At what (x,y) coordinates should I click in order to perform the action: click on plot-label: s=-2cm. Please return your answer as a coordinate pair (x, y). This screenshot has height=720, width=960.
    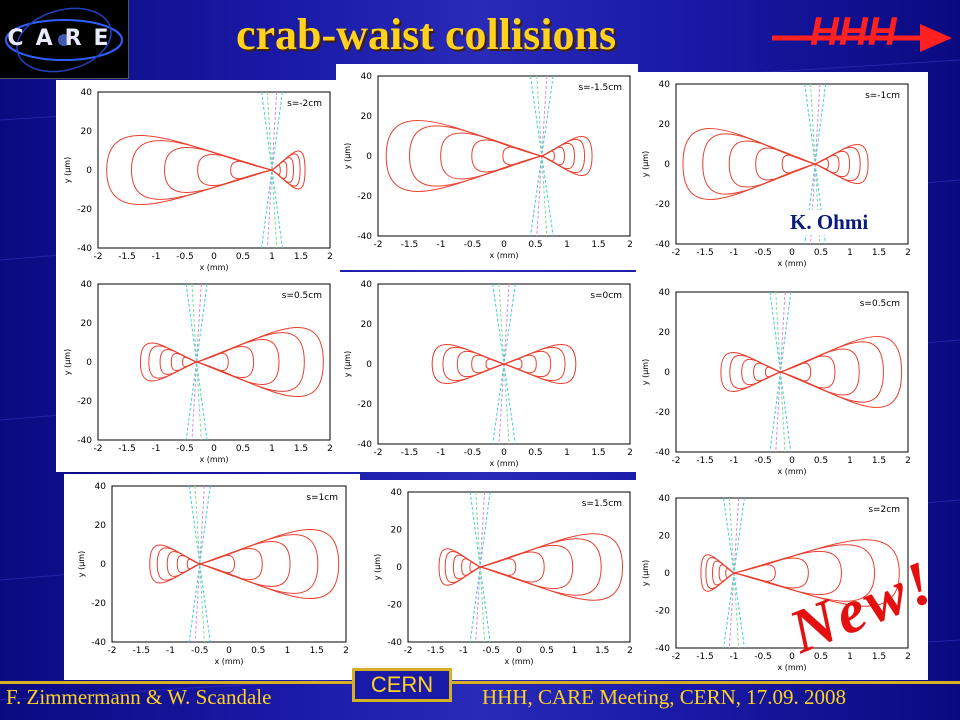
    Looking at the image, I should click on (304, 104).